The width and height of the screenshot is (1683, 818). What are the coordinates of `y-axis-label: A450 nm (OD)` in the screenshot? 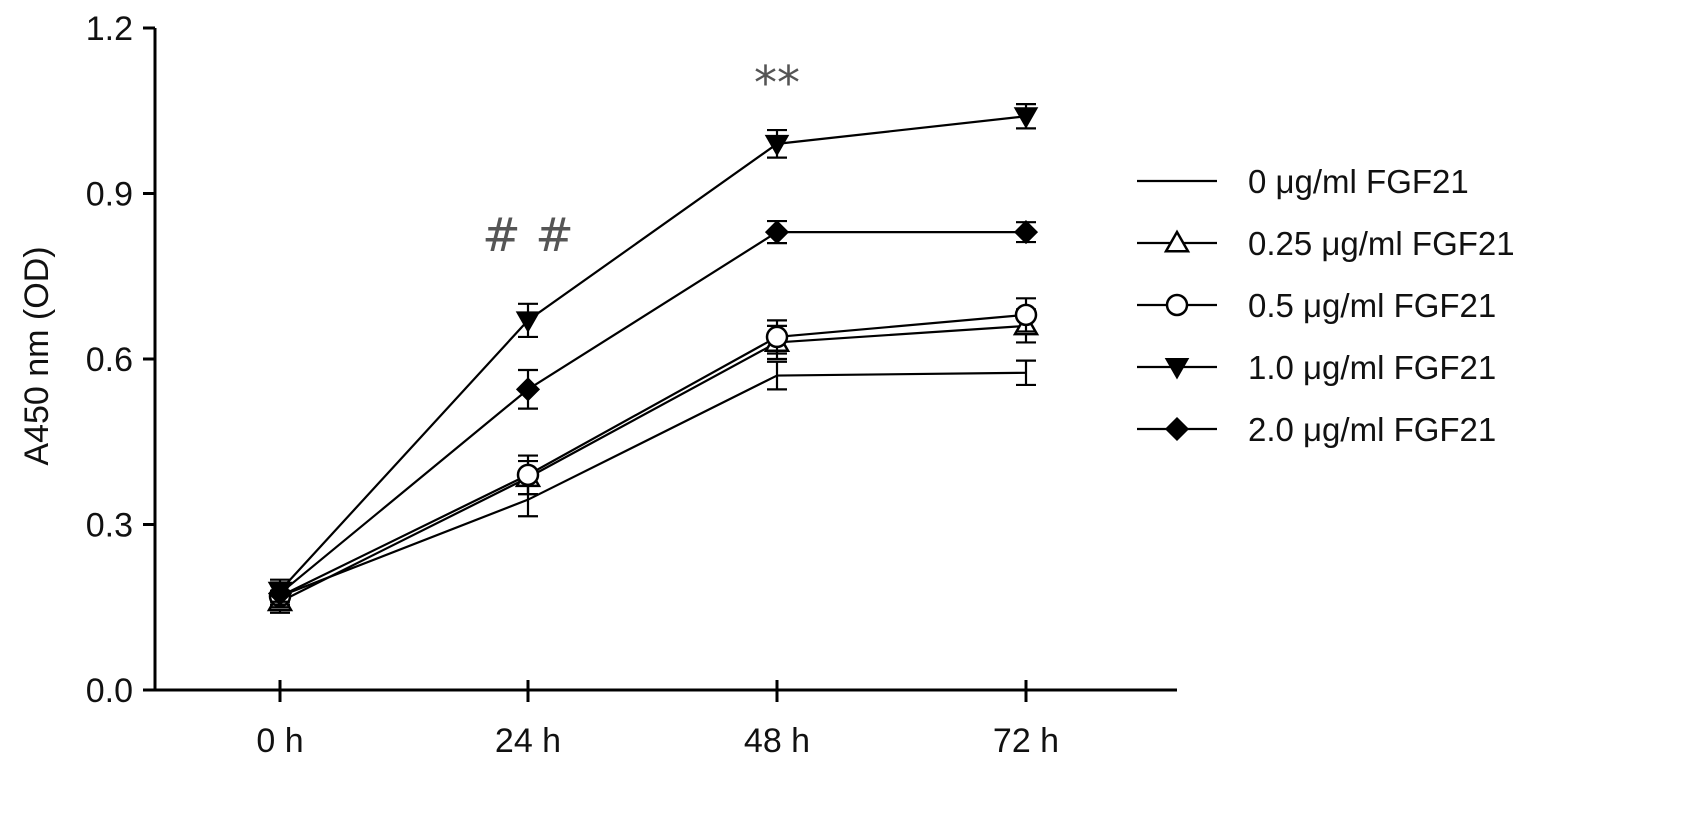 It's located at (37, 355).